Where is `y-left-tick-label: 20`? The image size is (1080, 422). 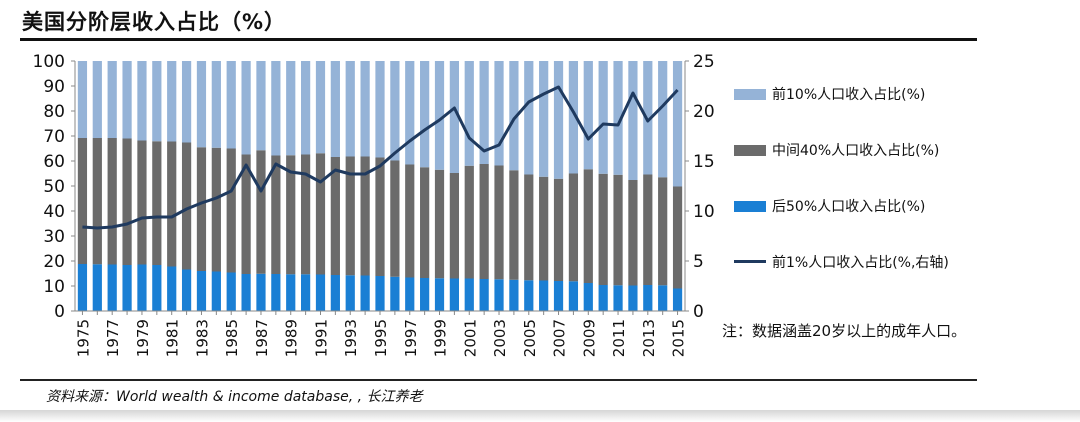 y-left-tick-label: 20 is located at coordinates (54, 262).